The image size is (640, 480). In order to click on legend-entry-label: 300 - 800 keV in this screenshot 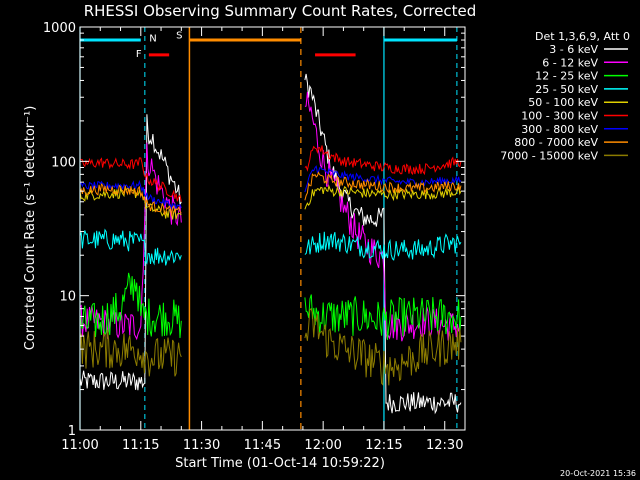, I will do `click(559, 129)`.